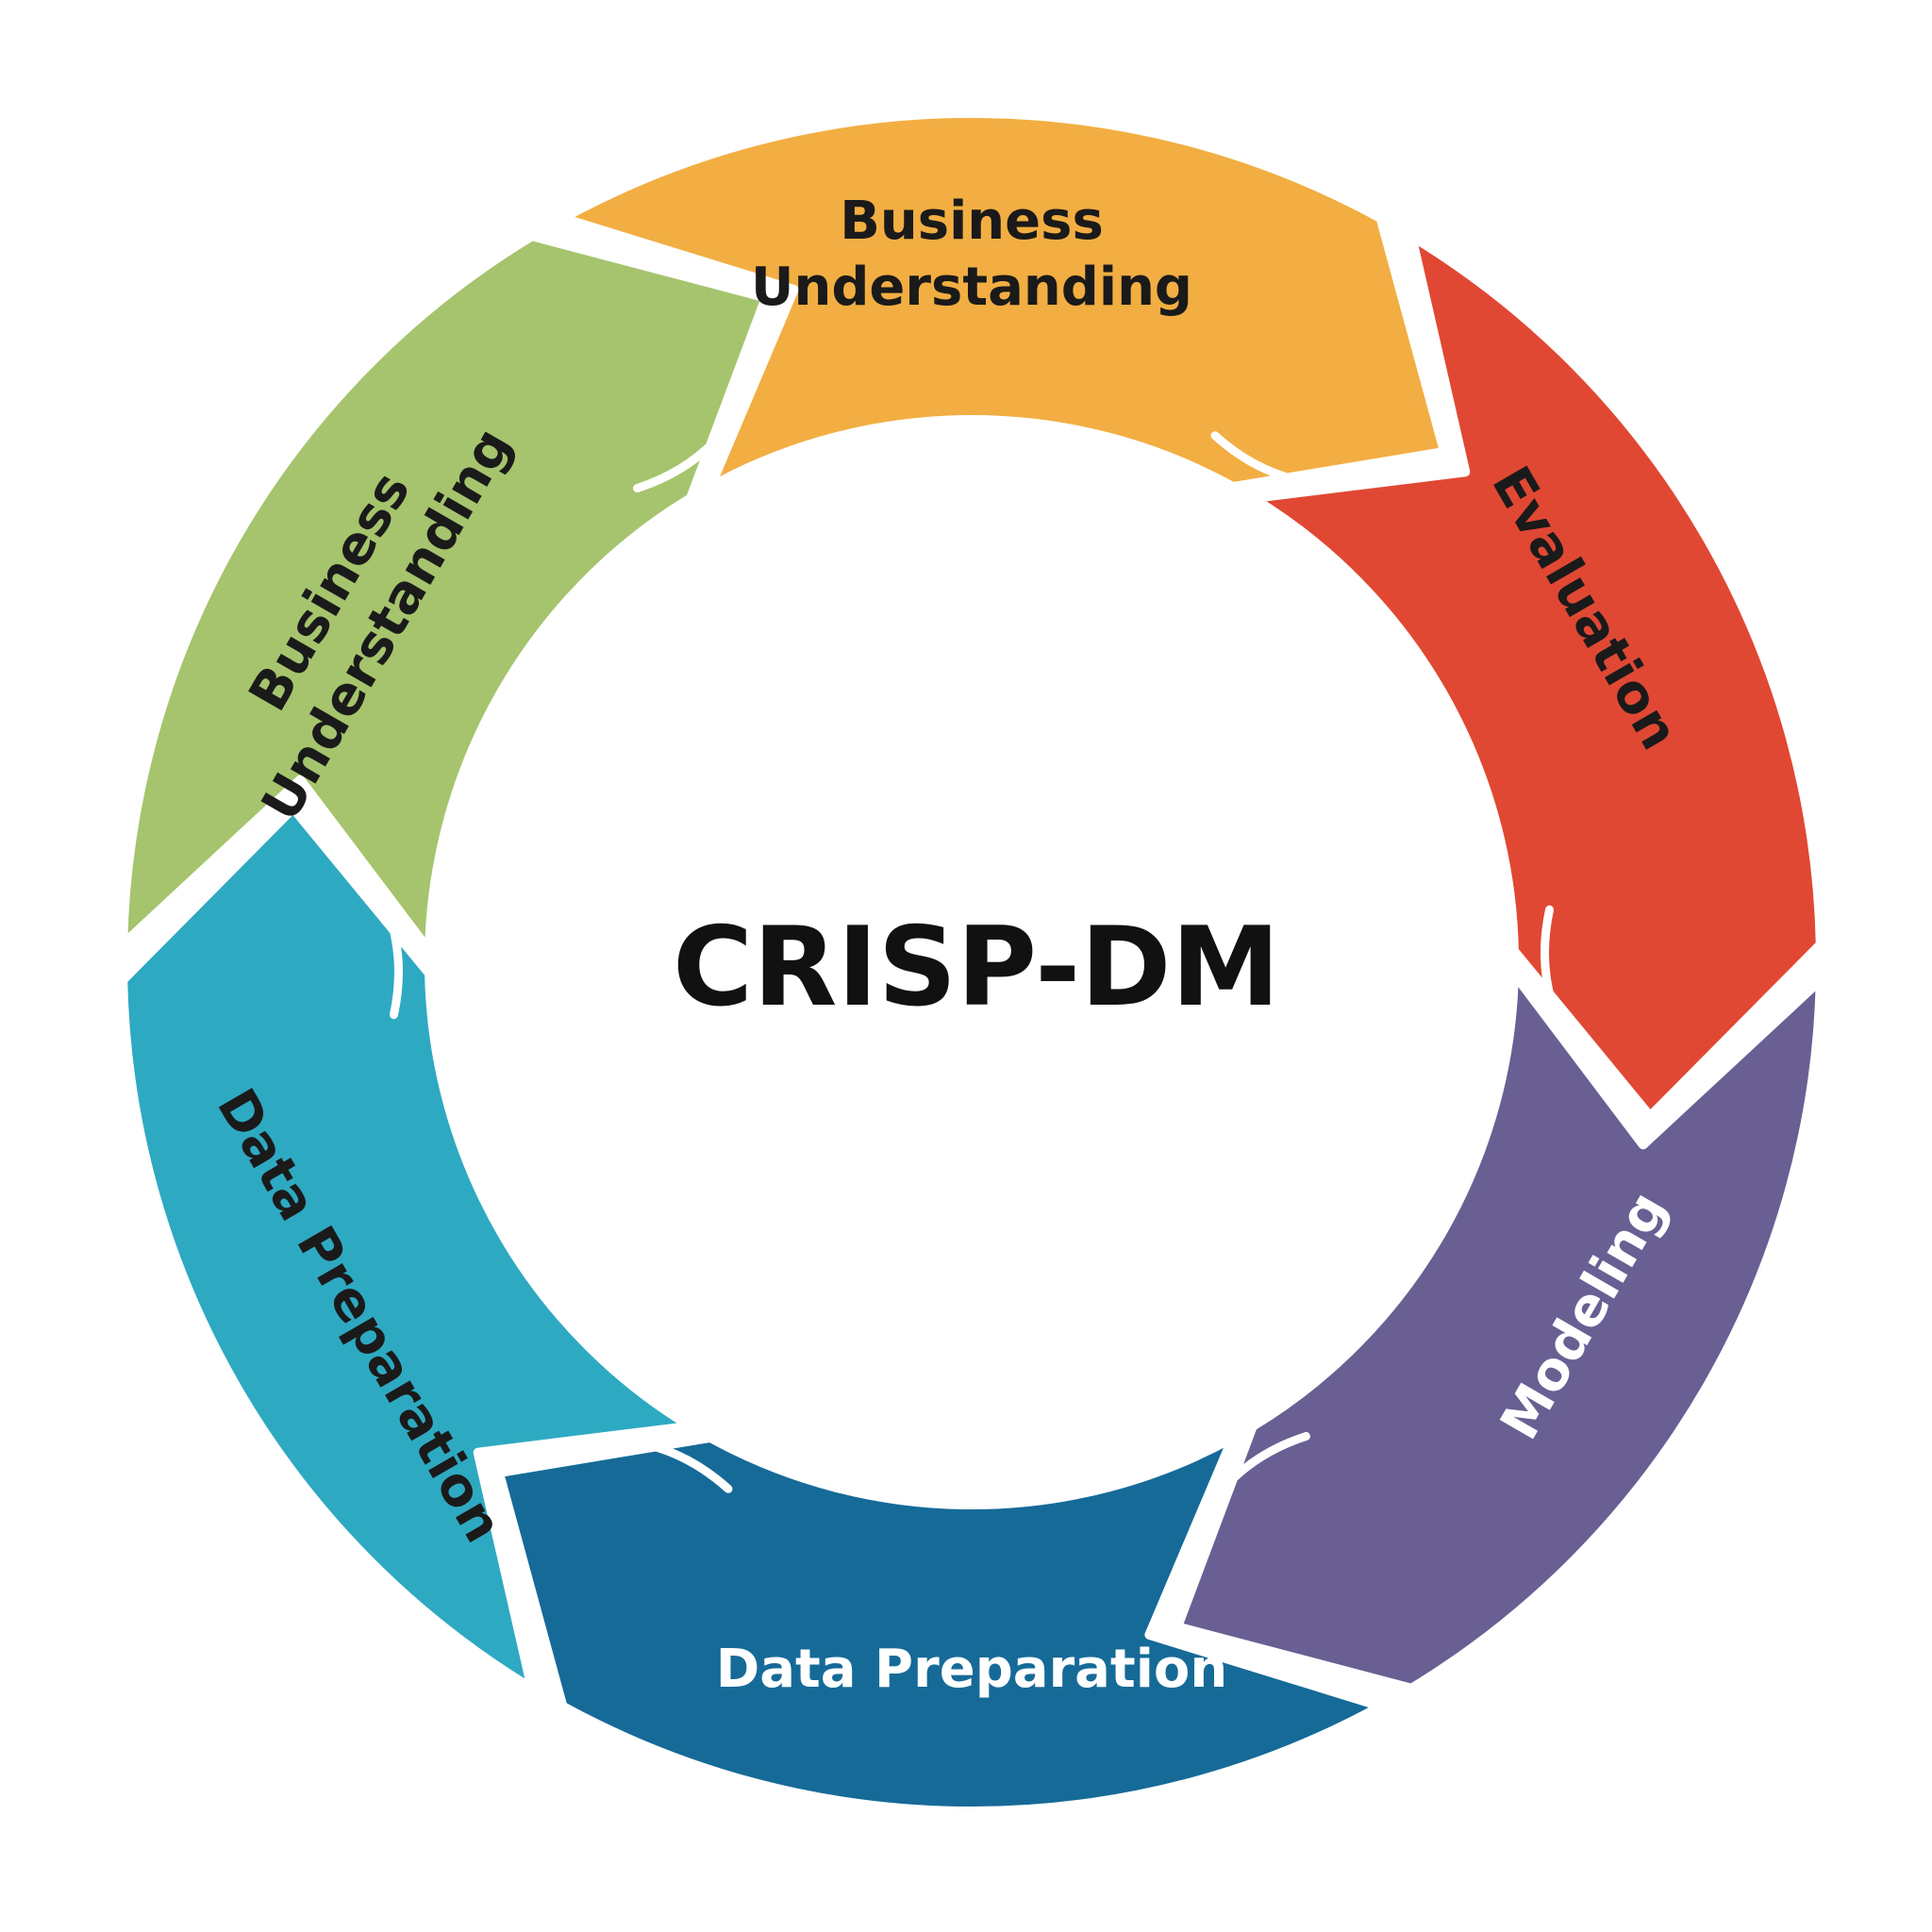  I want to click on phase-label-4: Data Preparation, so click(972, 1670).